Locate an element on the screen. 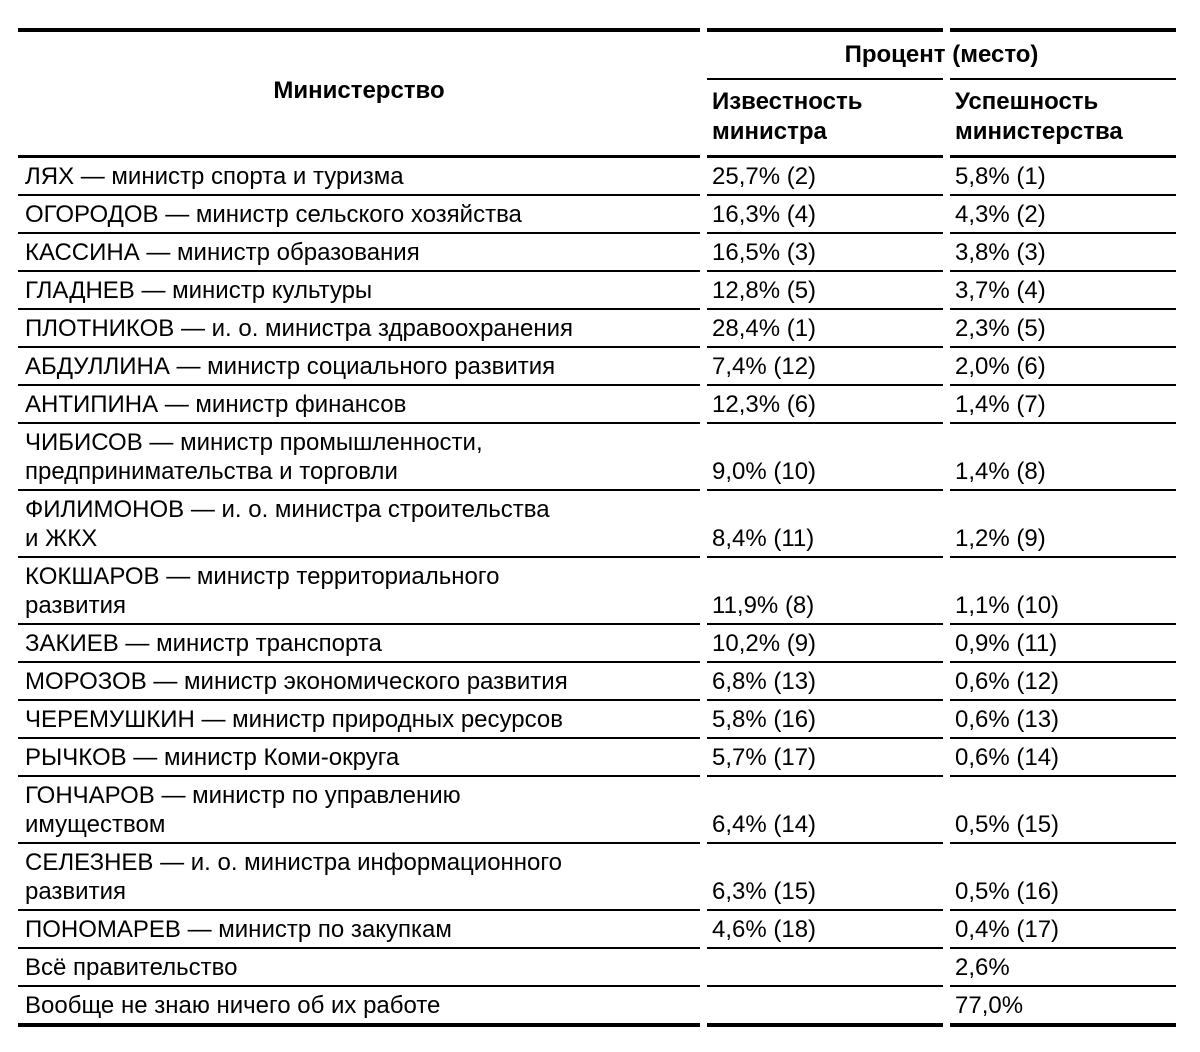 Image resolution: width=1200 pixels, height=1052 pixels. table-row: Всё правительство 2,6% is located at coordinates (597, 968).